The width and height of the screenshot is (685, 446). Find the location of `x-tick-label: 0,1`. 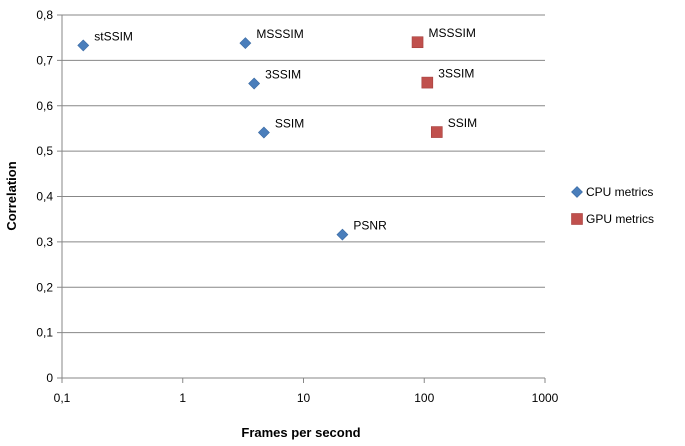

x-tick-label: 0,1 is located at coordinates (62, 398).